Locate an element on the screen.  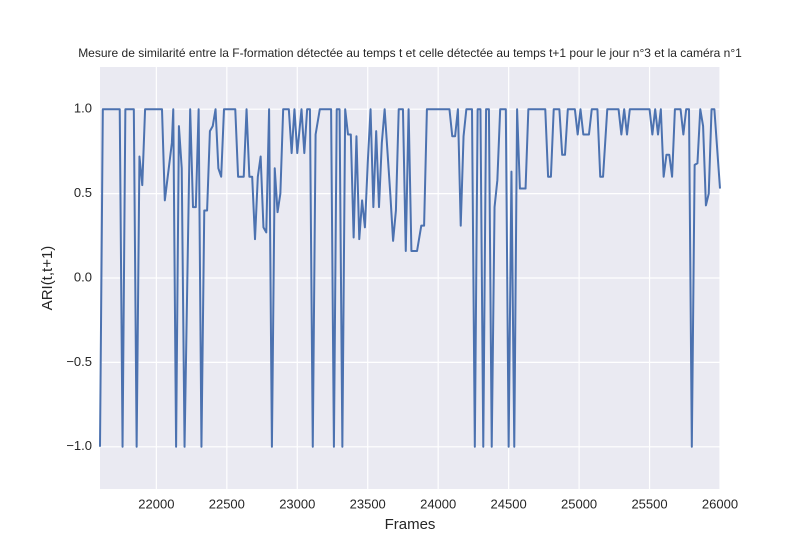
x-tick-label: 22500 is located at coordinates (227, 503).